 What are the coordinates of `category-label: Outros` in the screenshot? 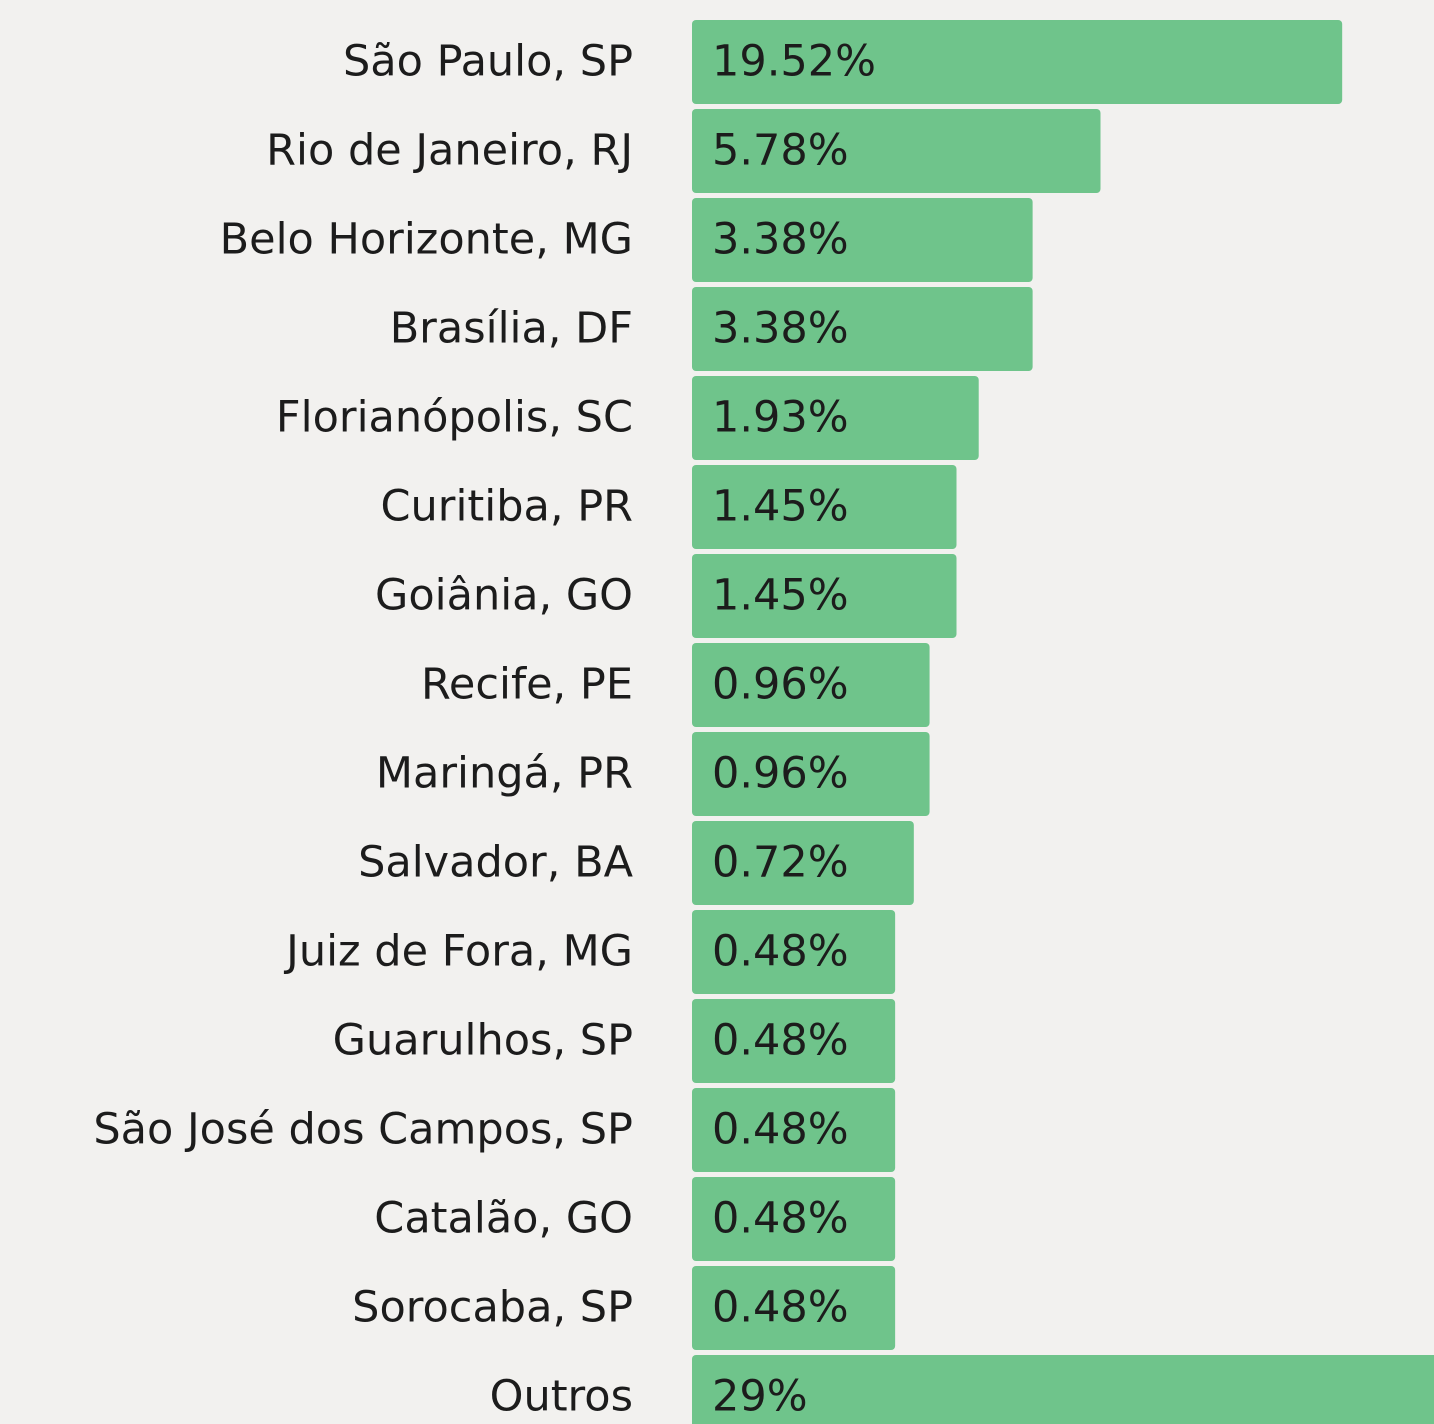 It's located at (561, 1397).